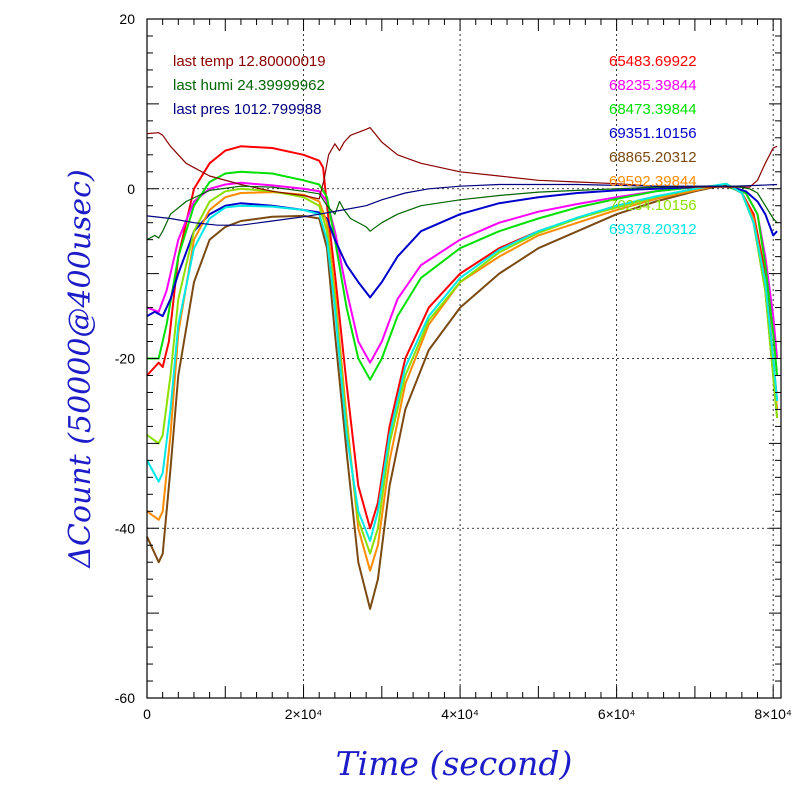  I want to click on annotation-right-entry: 68235.39844, so click(653, 85).